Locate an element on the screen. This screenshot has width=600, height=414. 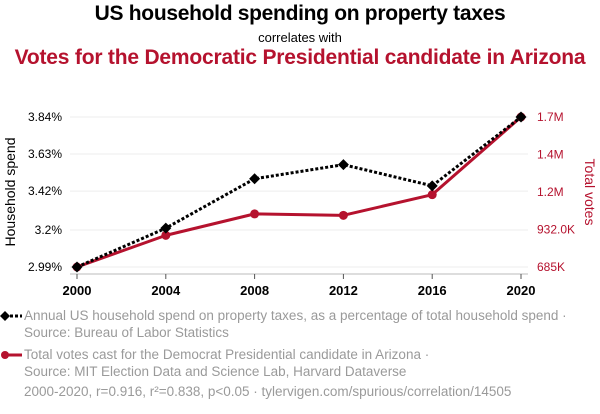
y-left-axis-title: Household spend is located at coordinates (10, 192).